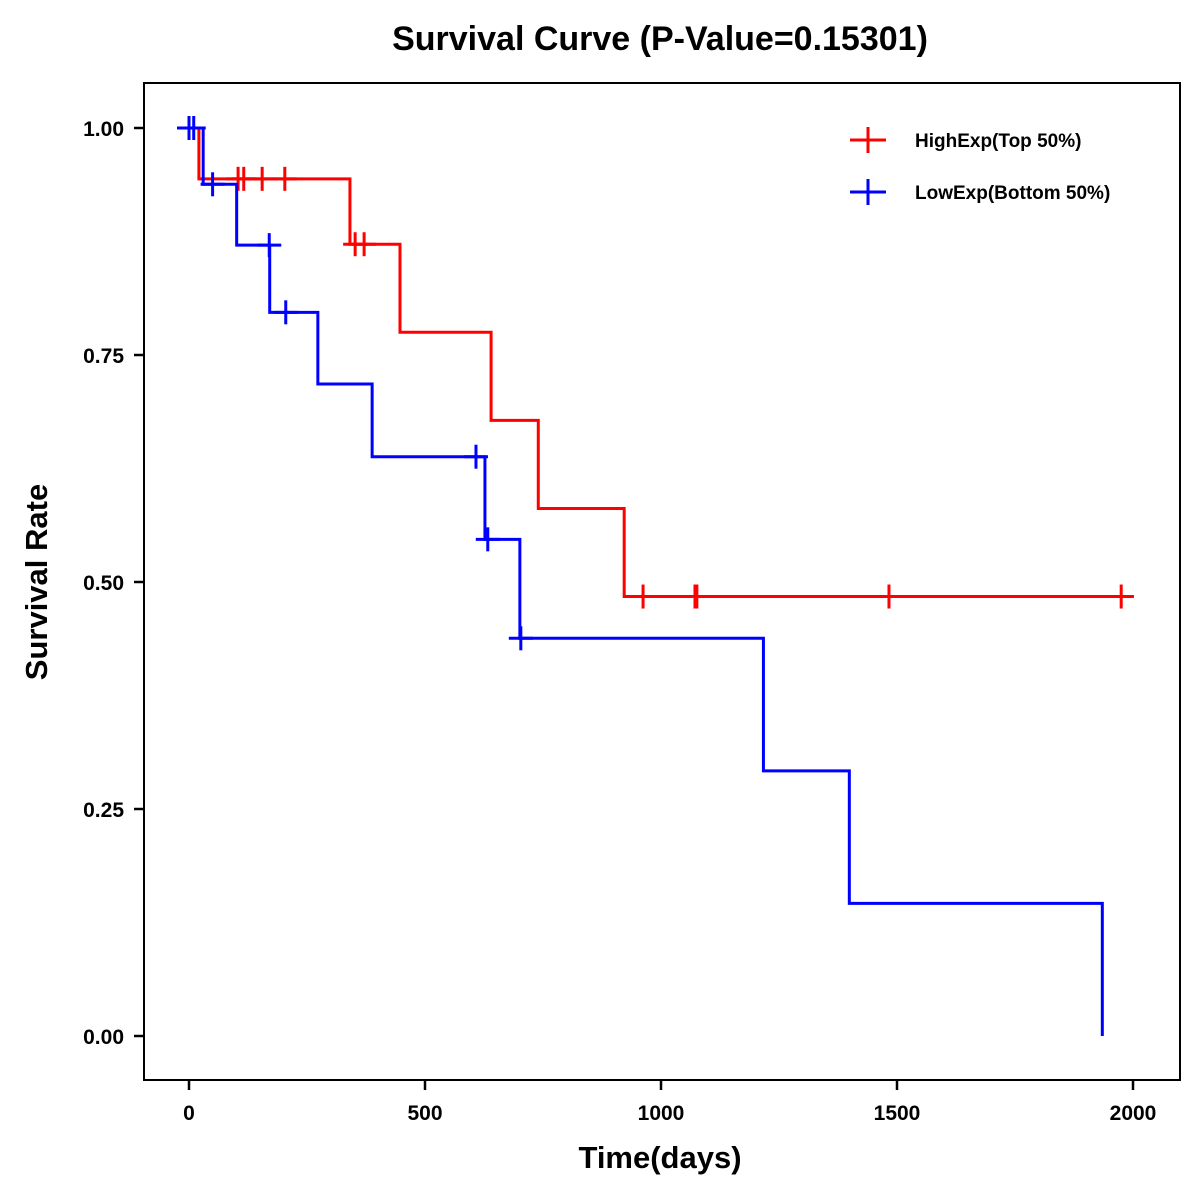 This screenshot has width=1200, height=1200. What do you see at coordinates (424, 1113) in the screenshot?
I see `x-tick-label: 500` at bounding box center [424, 1113].